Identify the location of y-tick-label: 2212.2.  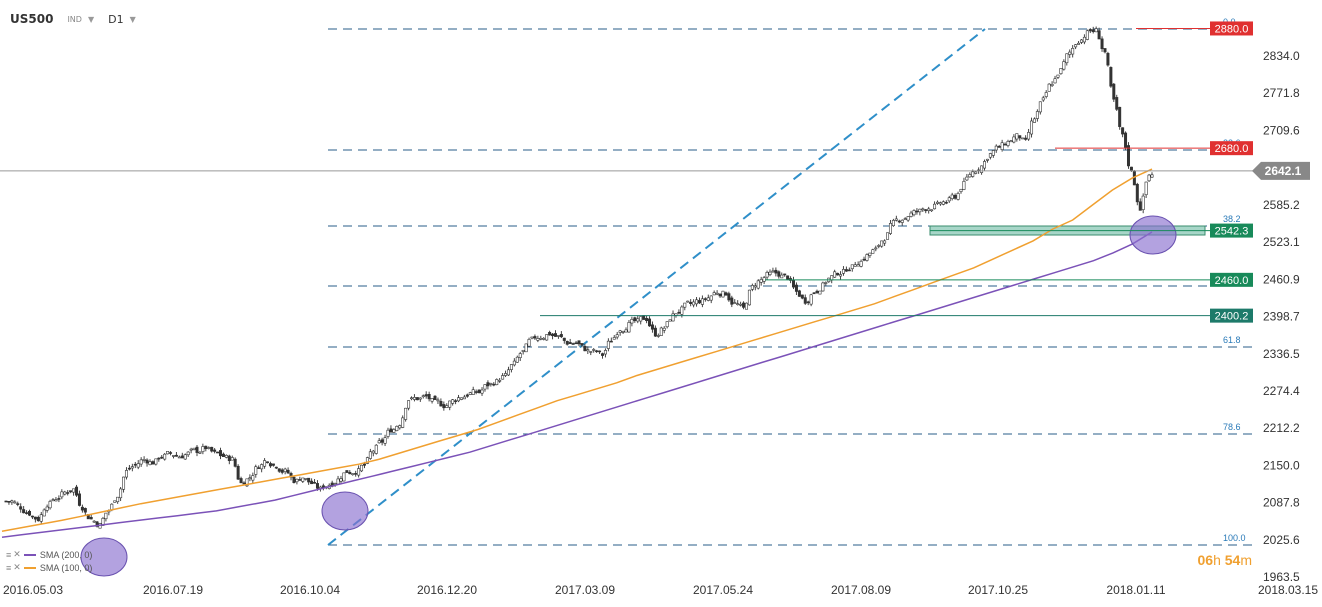
(1281, 428).